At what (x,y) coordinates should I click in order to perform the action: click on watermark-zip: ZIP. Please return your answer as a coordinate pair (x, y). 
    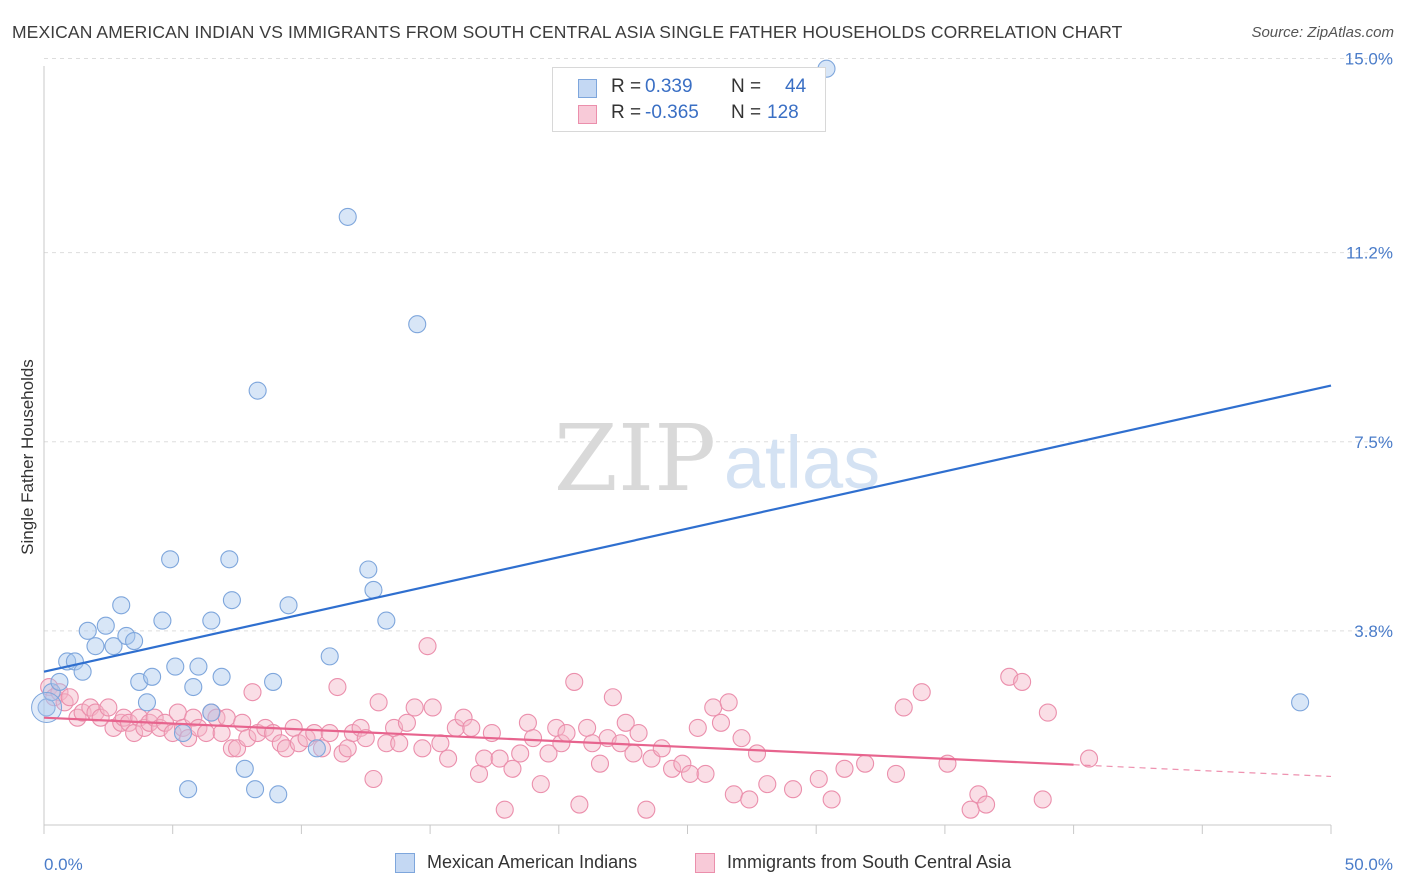
    Looking at the image, I should click on (635, 458).